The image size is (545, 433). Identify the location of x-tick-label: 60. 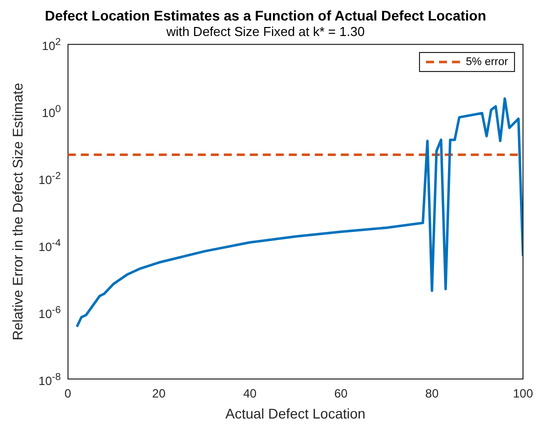
(341, 393).